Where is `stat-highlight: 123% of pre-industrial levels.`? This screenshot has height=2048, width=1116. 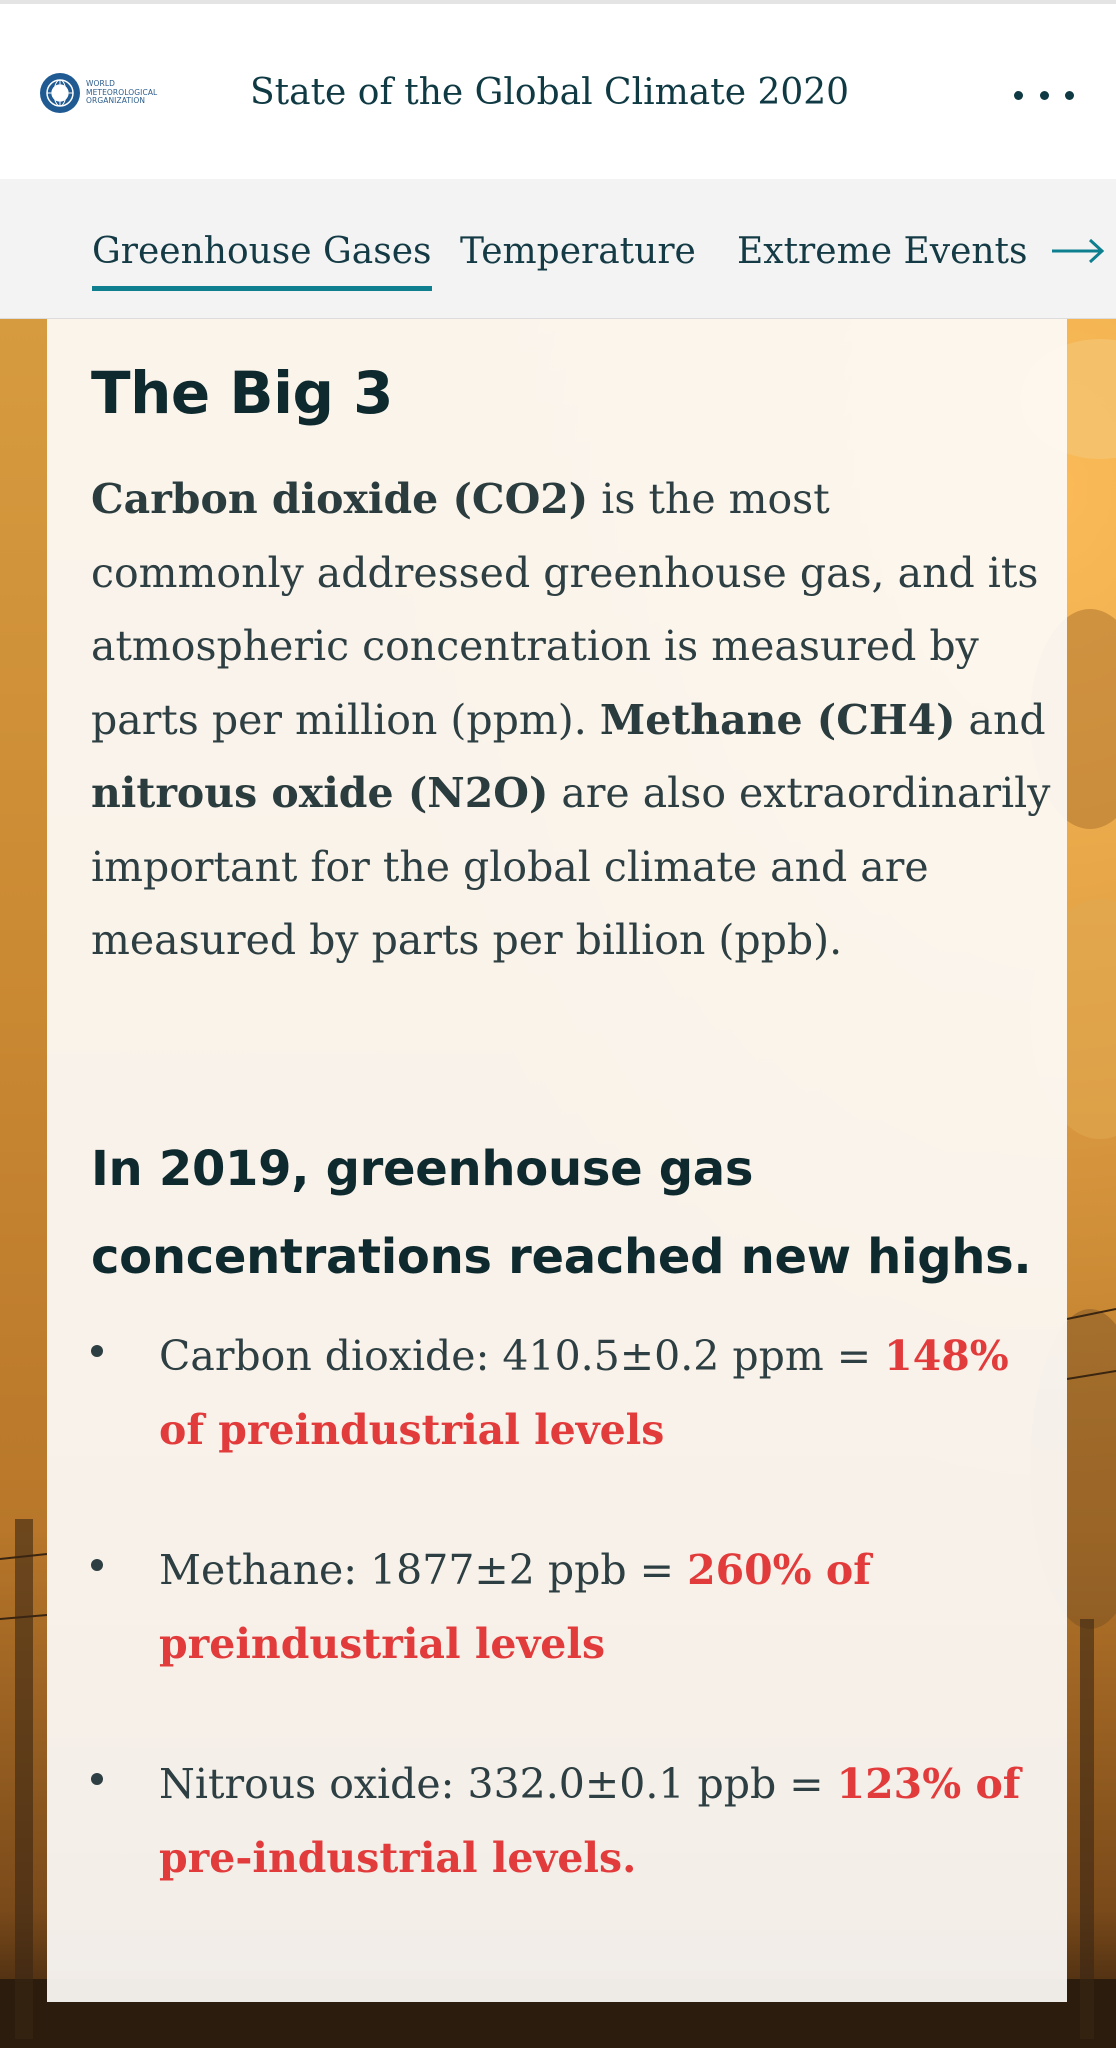
stat-highlight: 123% of pre-industrial levels. is located at coordinates (590, 1821).